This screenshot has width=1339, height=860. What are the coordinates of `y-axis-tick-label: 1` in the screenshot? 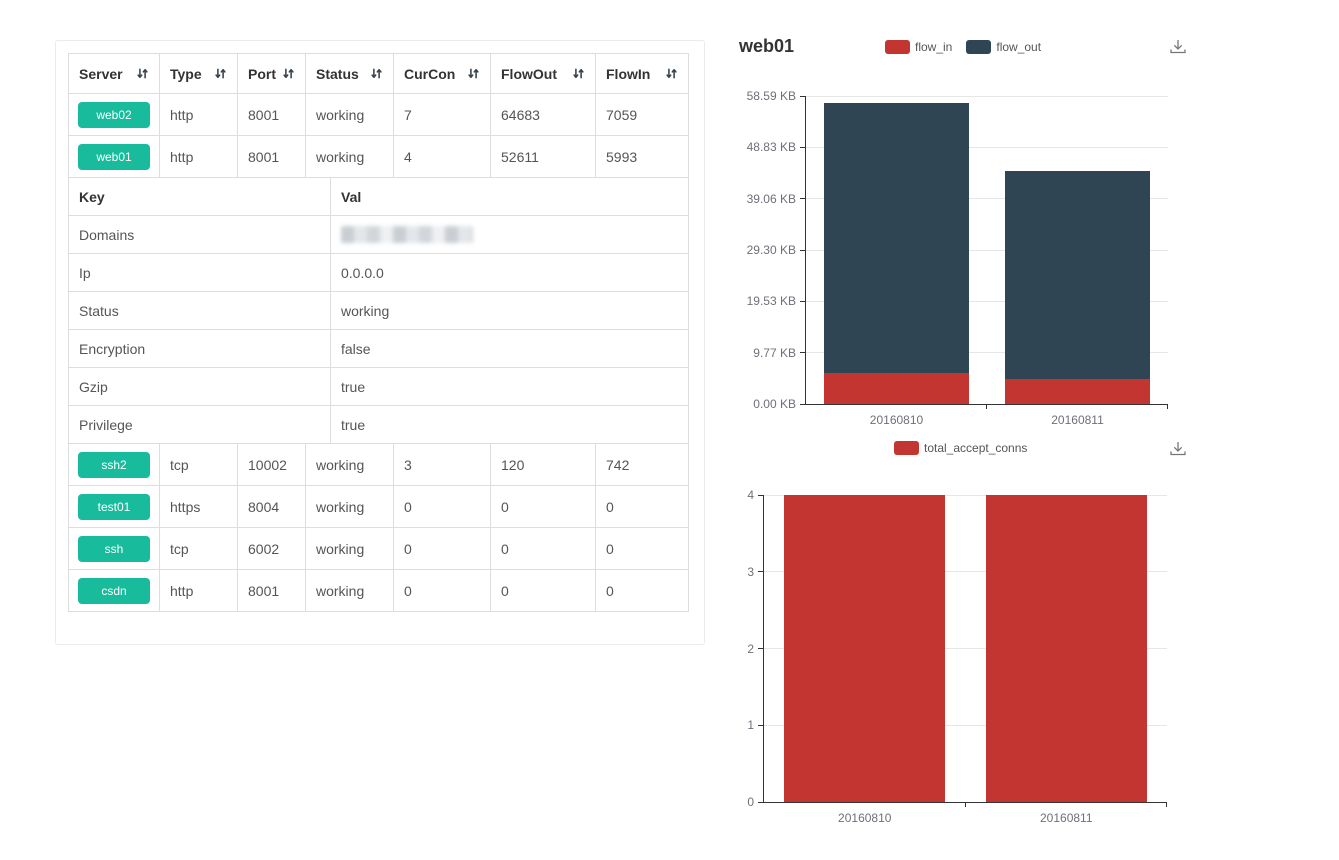 It's located at (750, 725).